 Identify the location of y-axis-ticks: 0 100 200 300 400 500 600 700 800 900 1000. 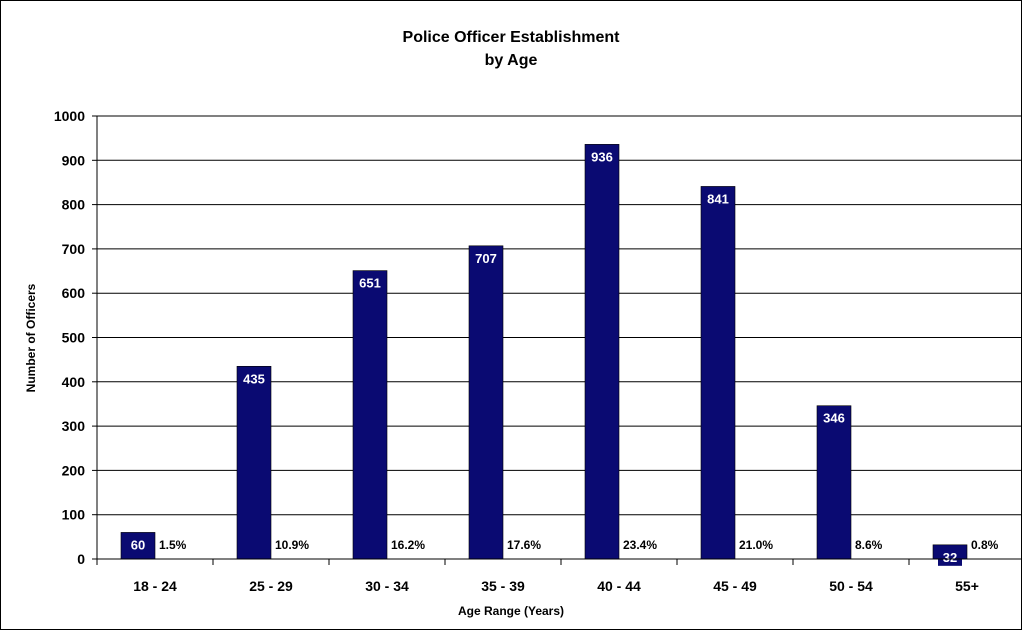
(75, 337).